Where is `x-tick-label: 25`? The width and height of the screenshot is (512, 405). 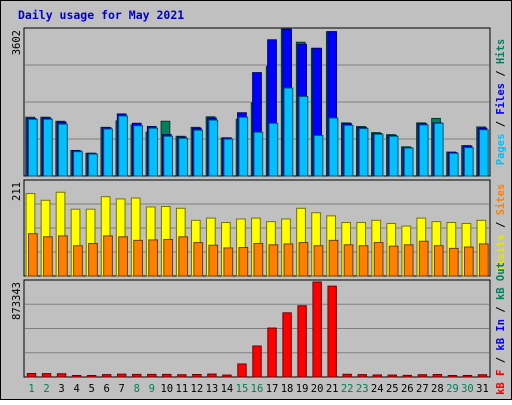
x-tick-label: 25 is located at coordinates (392, 389).